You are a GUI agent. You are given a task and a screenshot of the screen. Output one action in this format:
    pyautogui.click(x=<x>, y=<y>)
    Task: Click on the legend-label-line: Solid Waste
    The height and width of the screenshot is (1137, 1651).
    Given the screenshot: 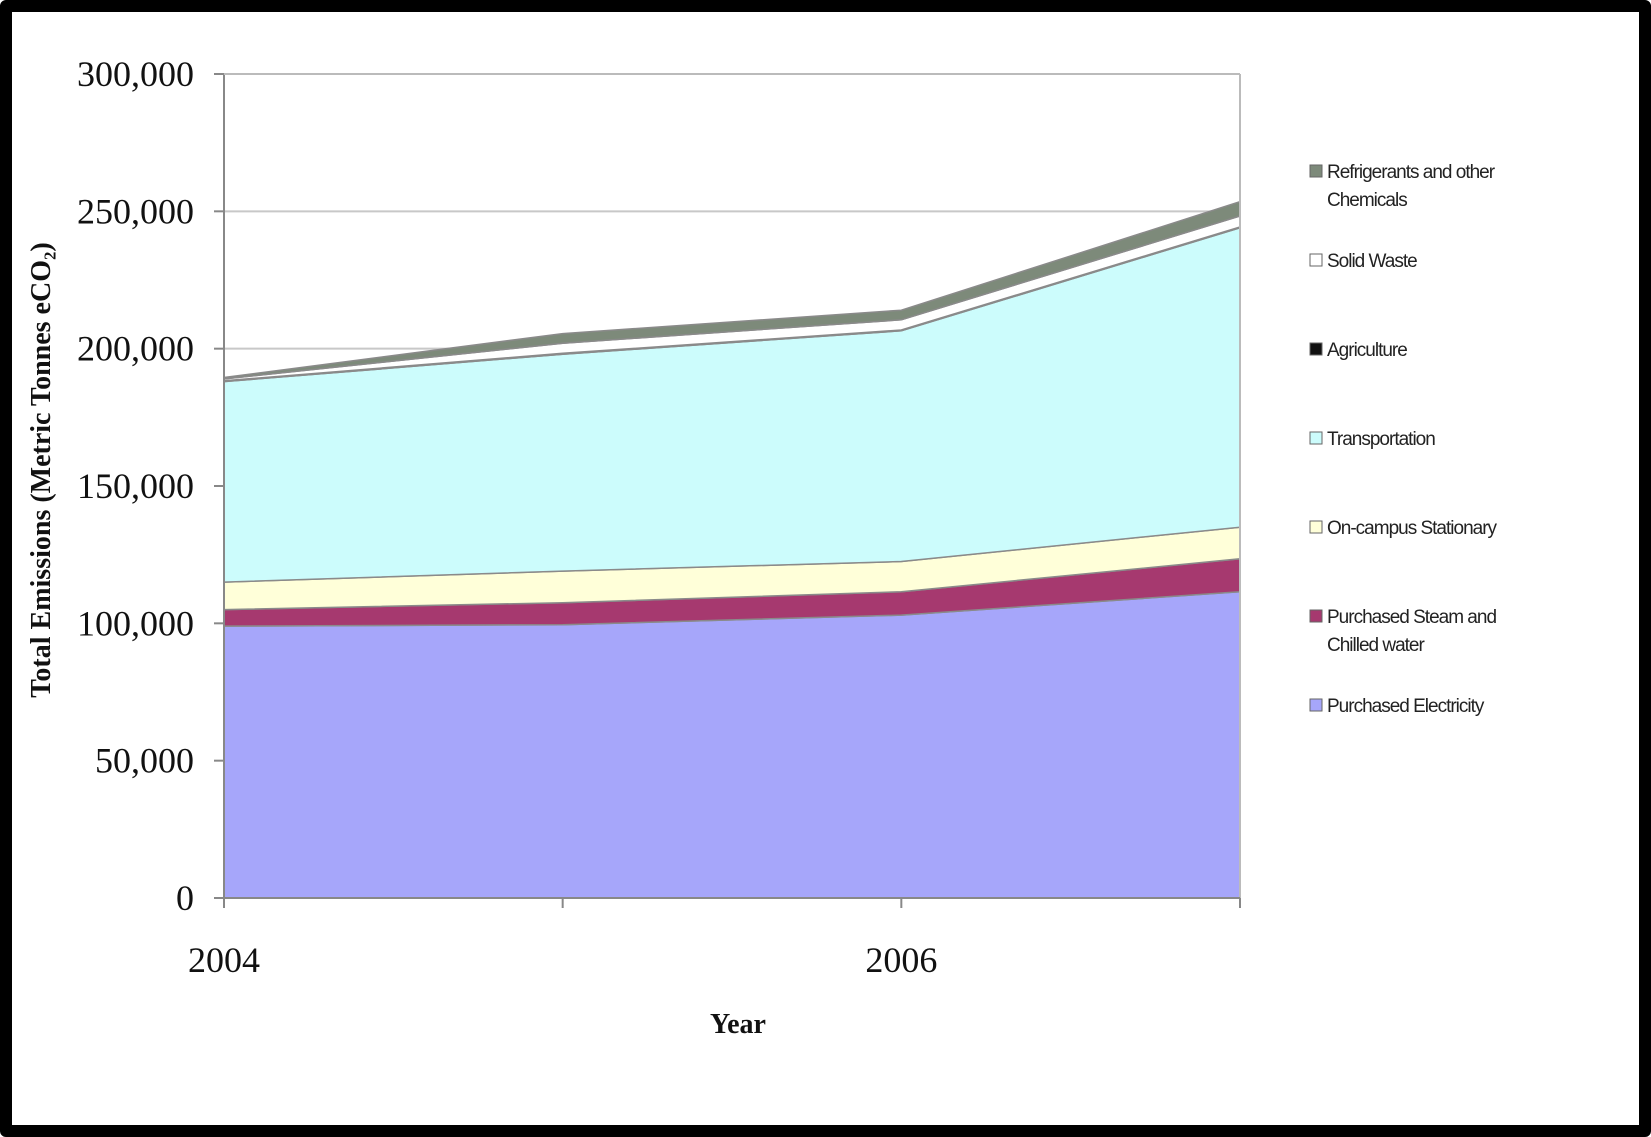 What is the action you would take?
    pyautogui.click(x=1372, y=261)
    